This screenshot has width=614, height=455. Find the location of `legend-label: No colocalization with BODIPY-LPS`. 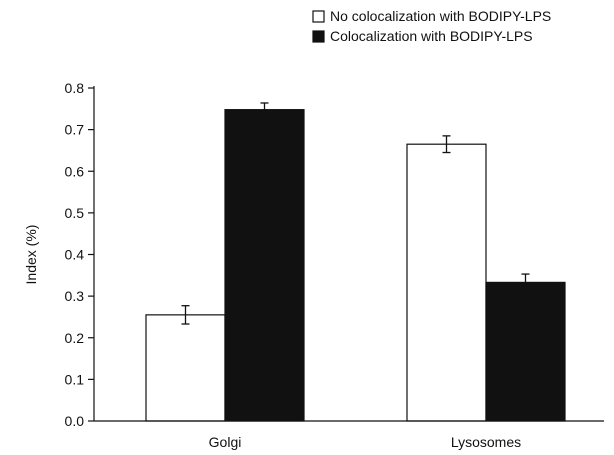

legend-label: No colocalization with BODIPY-LPS is located at coordinates (440, 16).